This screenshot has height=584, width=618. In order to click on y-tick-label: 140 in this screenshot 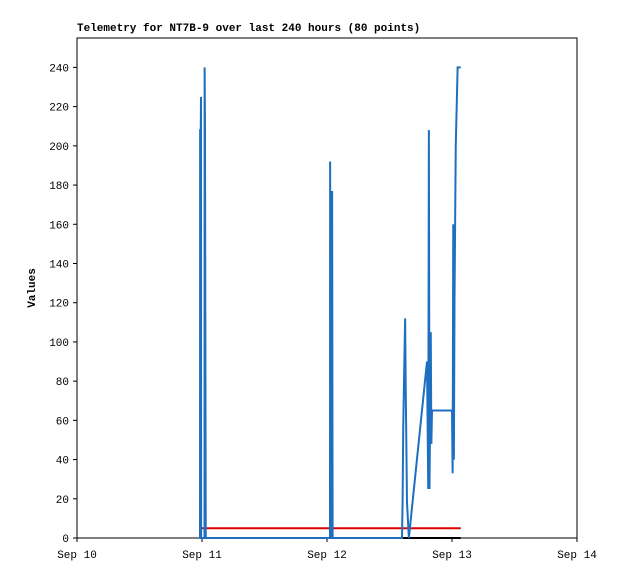, I will do `click(59, 265)`.